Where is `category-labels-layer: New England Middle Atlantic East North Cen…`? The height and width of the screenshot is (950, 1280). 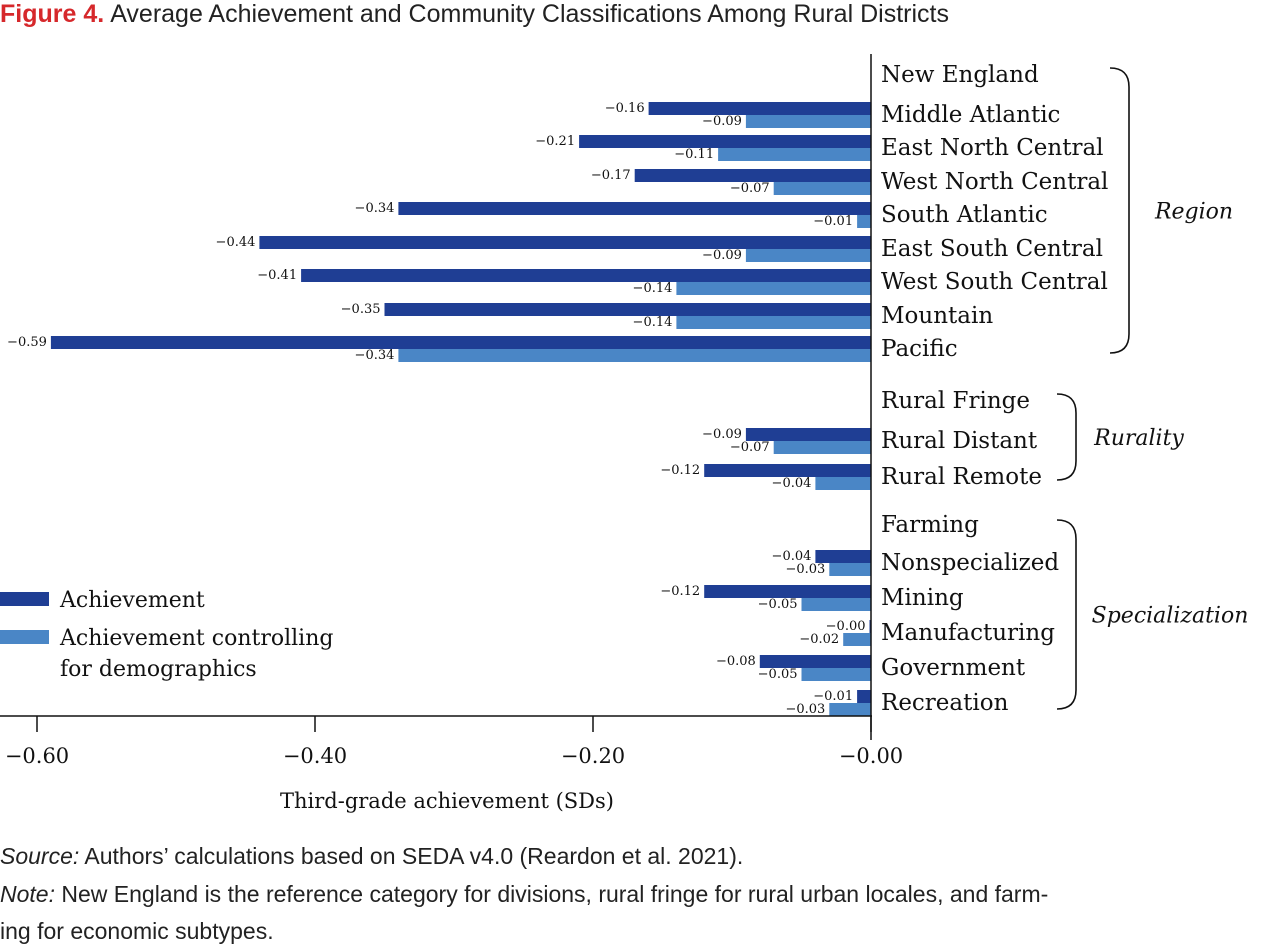
category-labels-layer: New England Middle Atlantic East North Cen… is located at coordinates (994, 389).